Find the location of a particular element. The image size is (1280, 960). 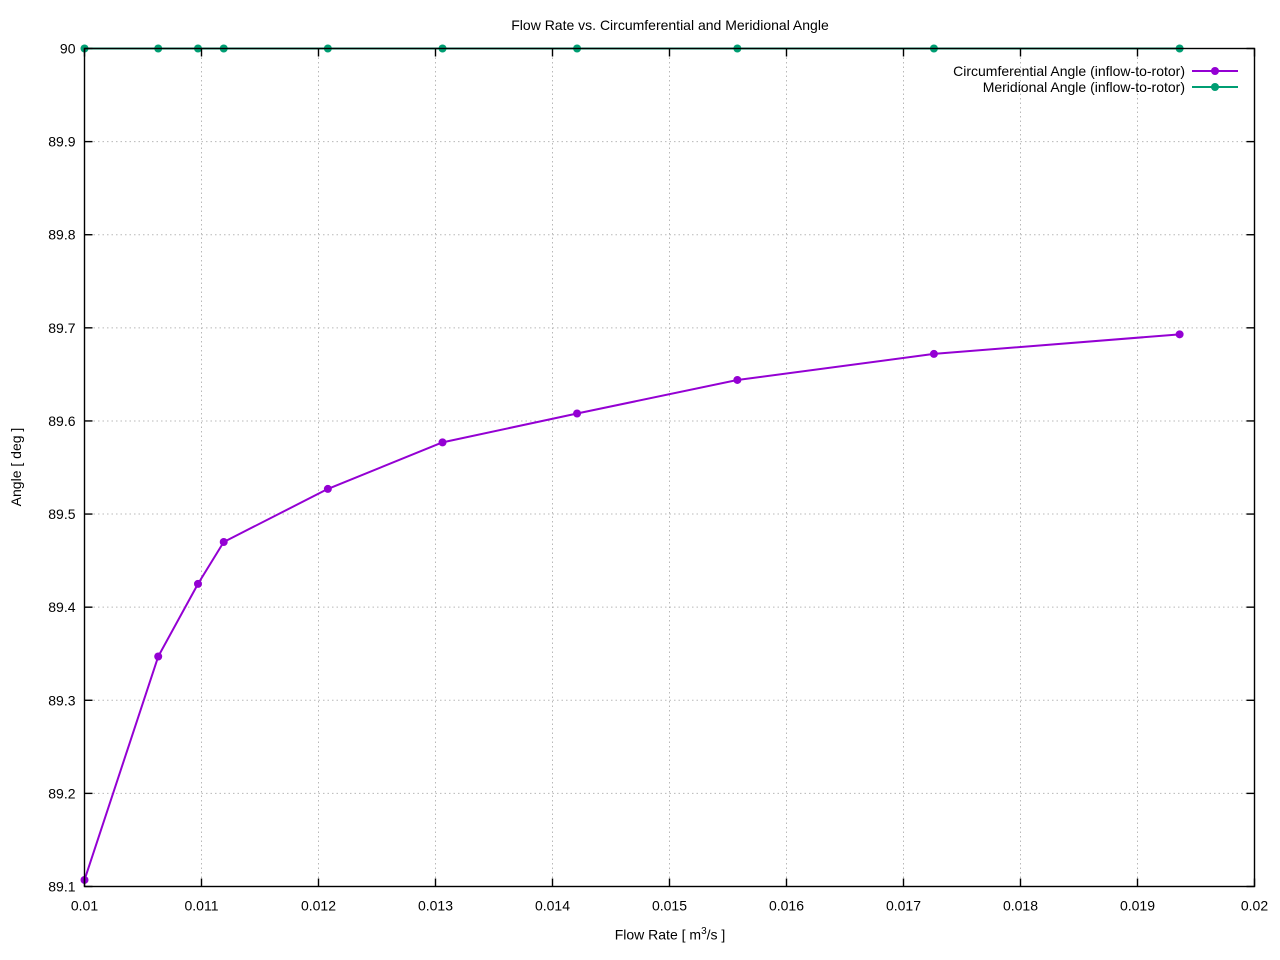

y-tick-label: 90 is located at coordinates (68, 49).